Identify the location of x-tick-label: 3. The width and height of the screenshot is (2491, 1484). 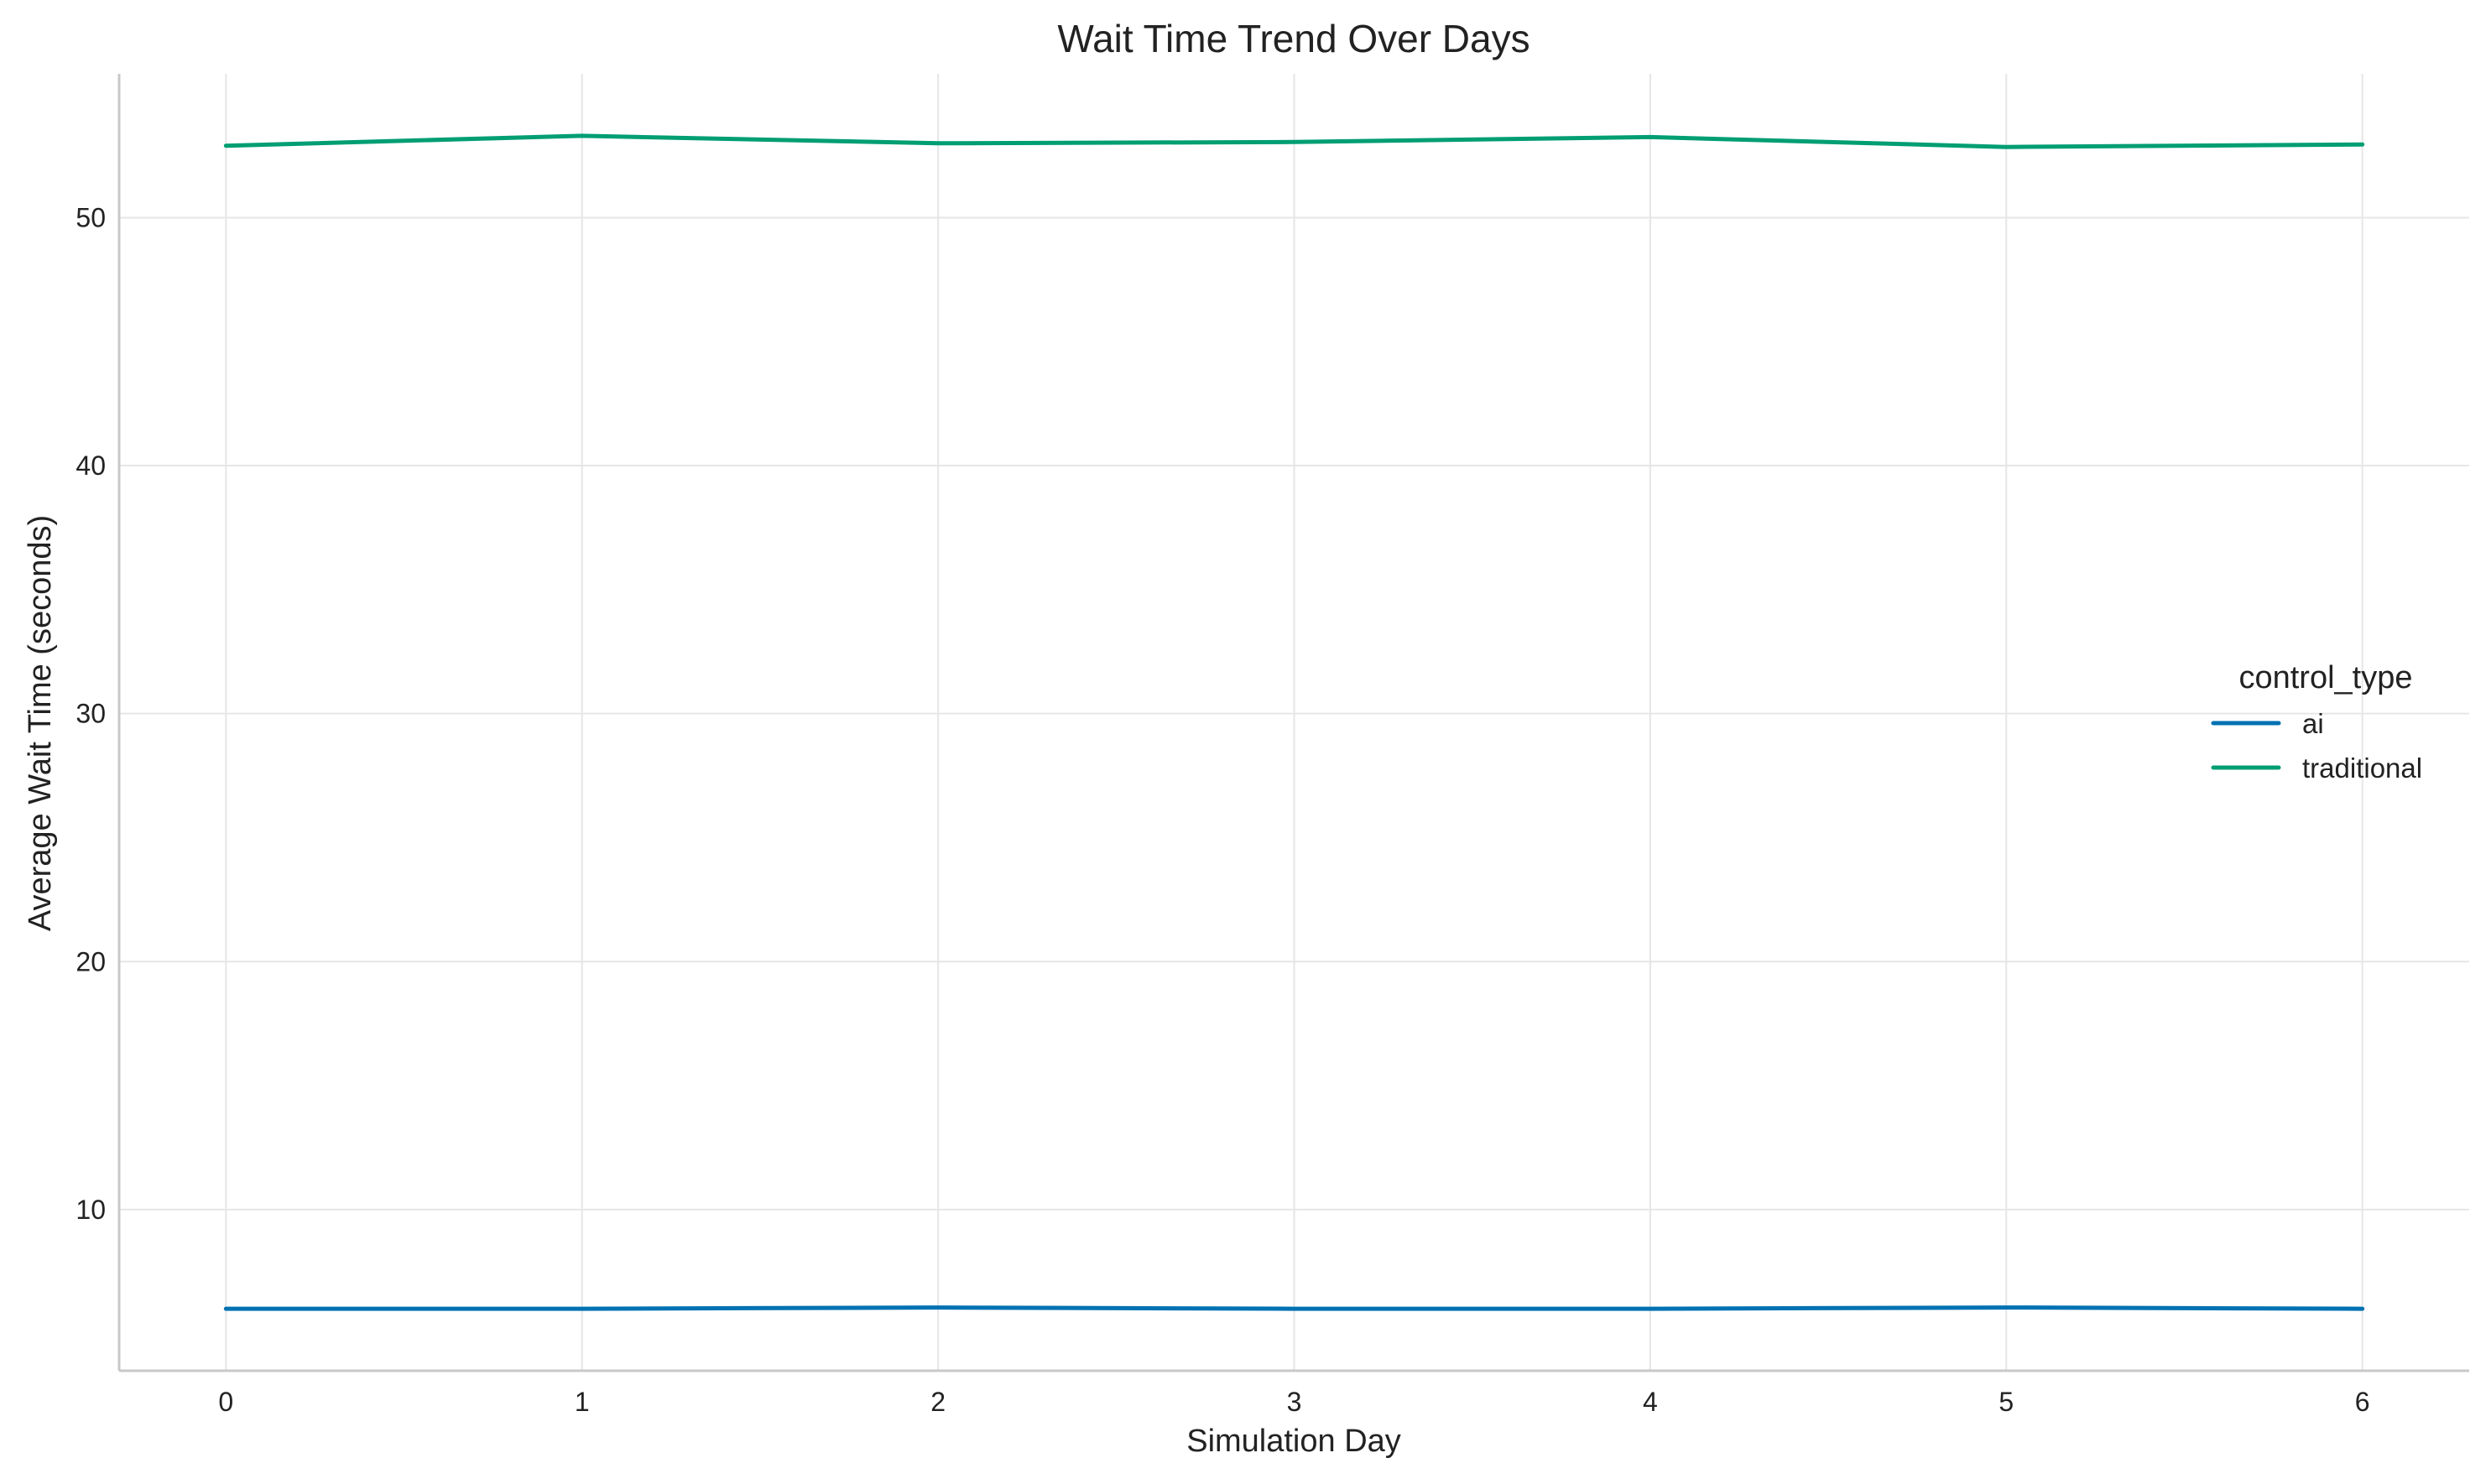
(1294, 1402).